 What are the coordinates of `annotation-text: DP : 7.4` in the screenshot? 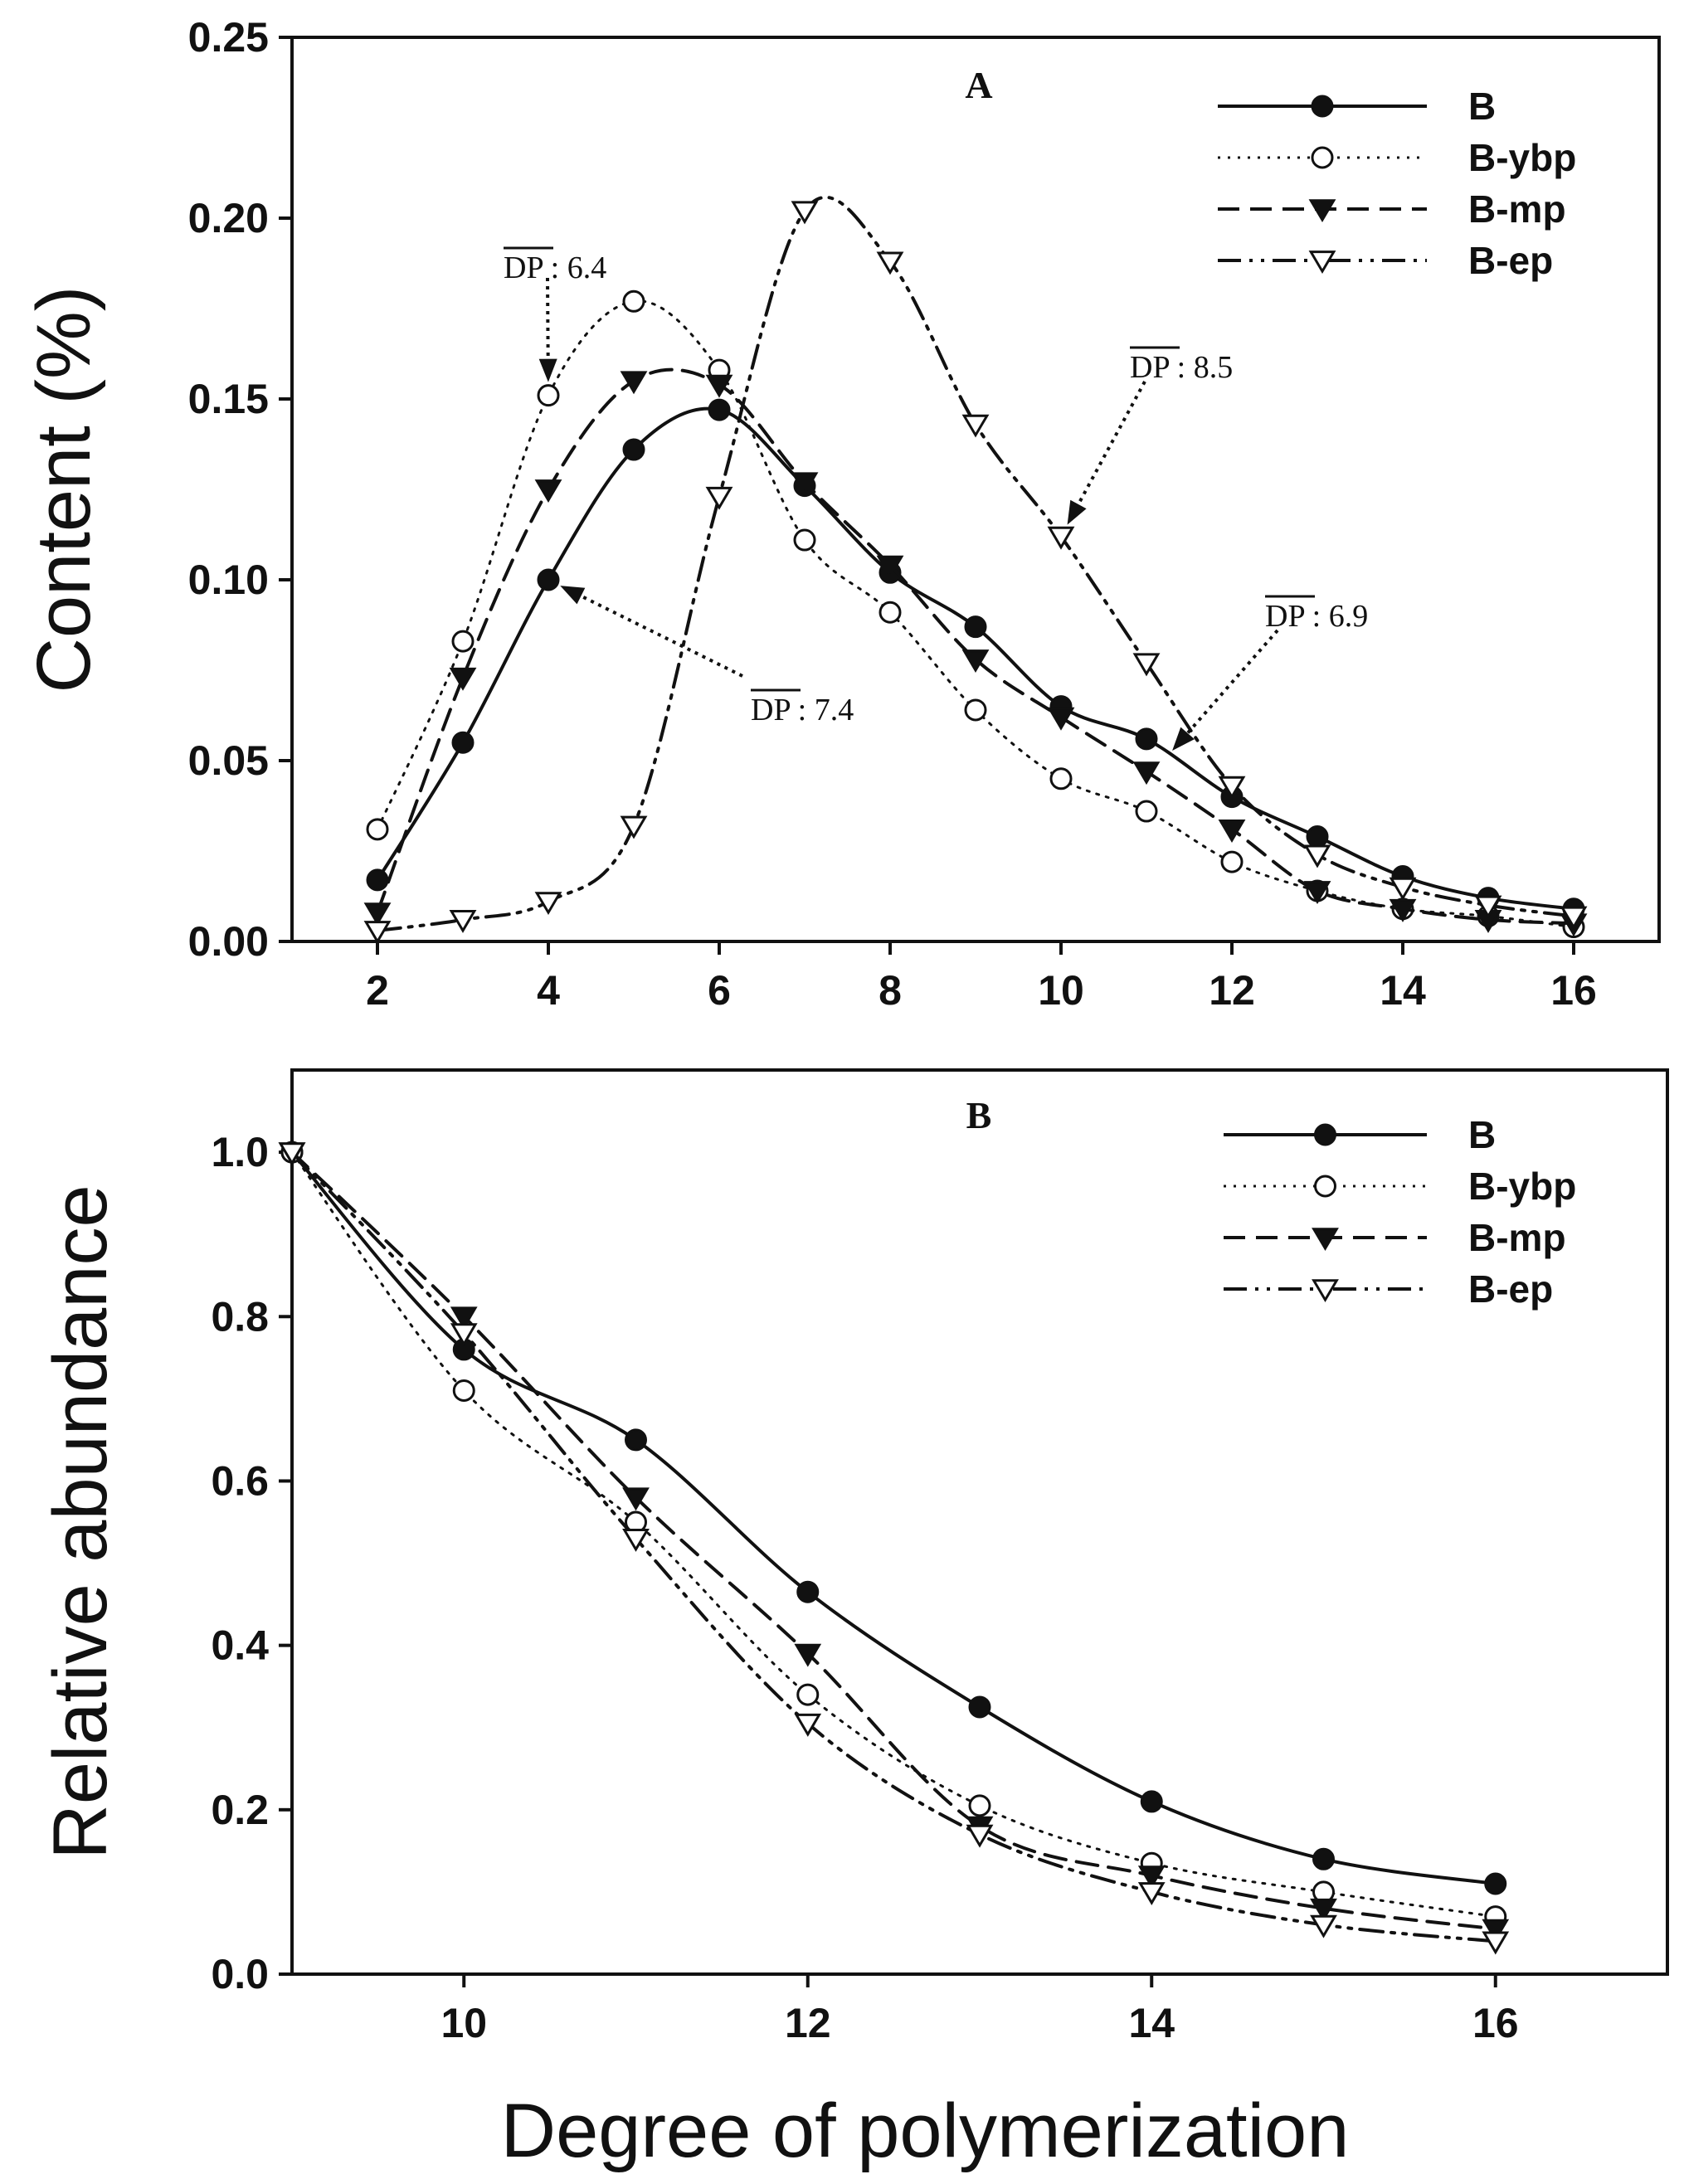 It's located at (802, 710).